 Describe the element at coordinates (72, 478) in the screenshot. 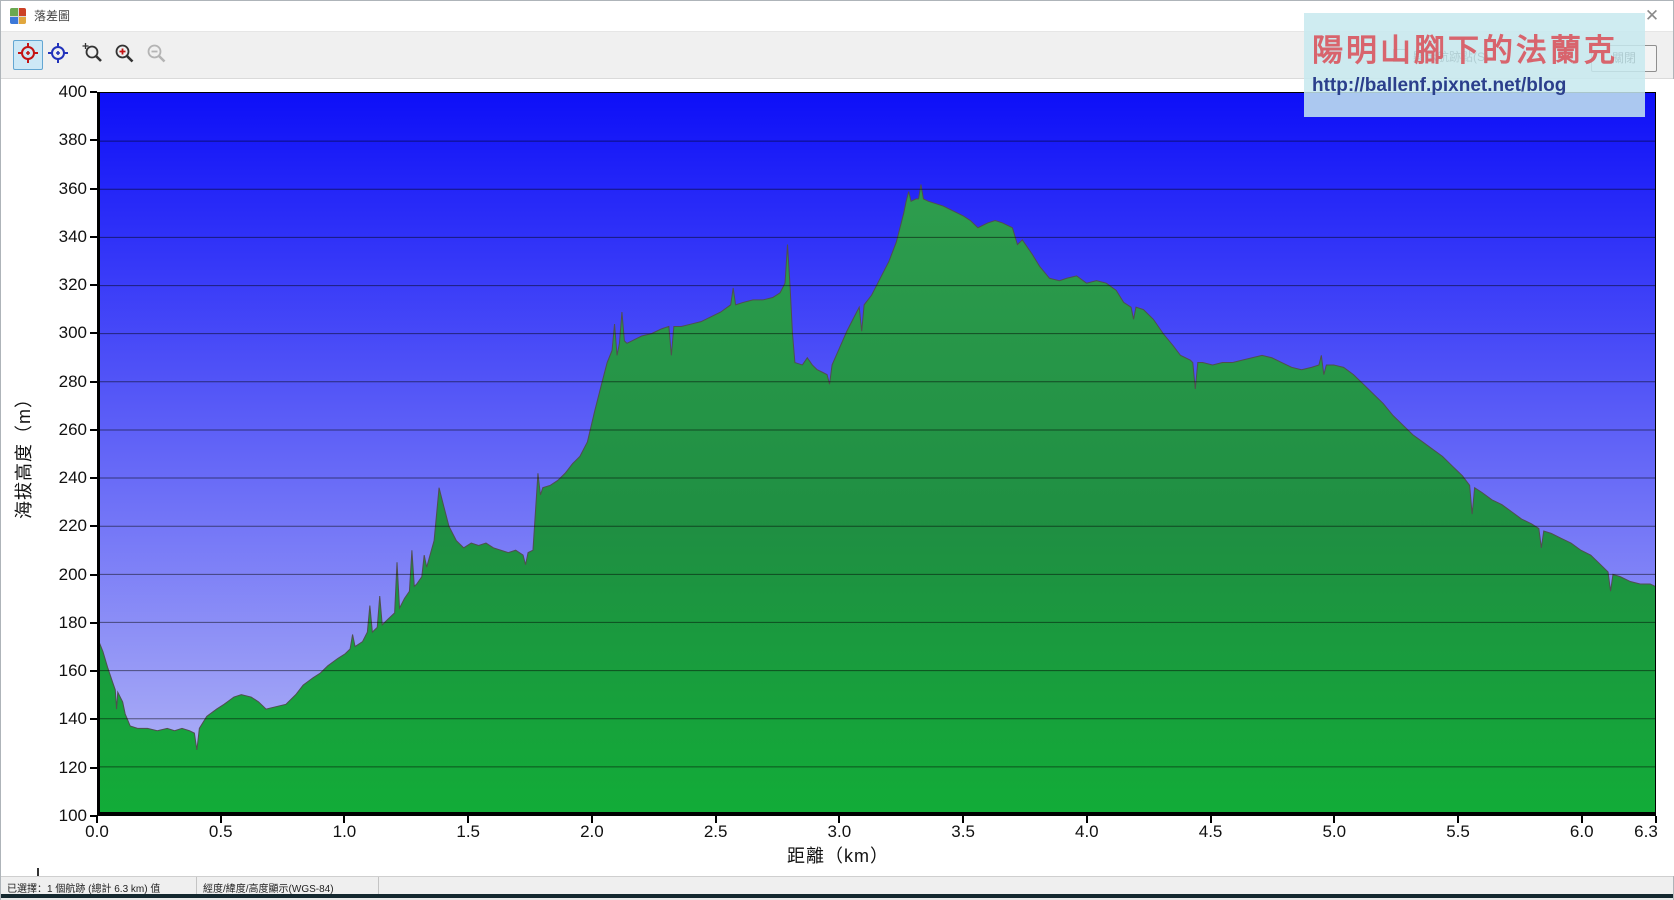

I see `y-tick-label: 240` at that location.